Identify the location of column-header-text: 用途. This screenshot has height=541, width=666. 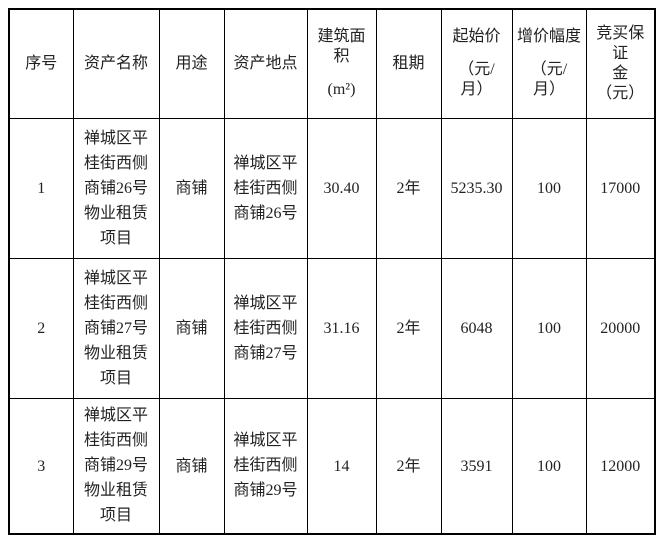
(191, 64).